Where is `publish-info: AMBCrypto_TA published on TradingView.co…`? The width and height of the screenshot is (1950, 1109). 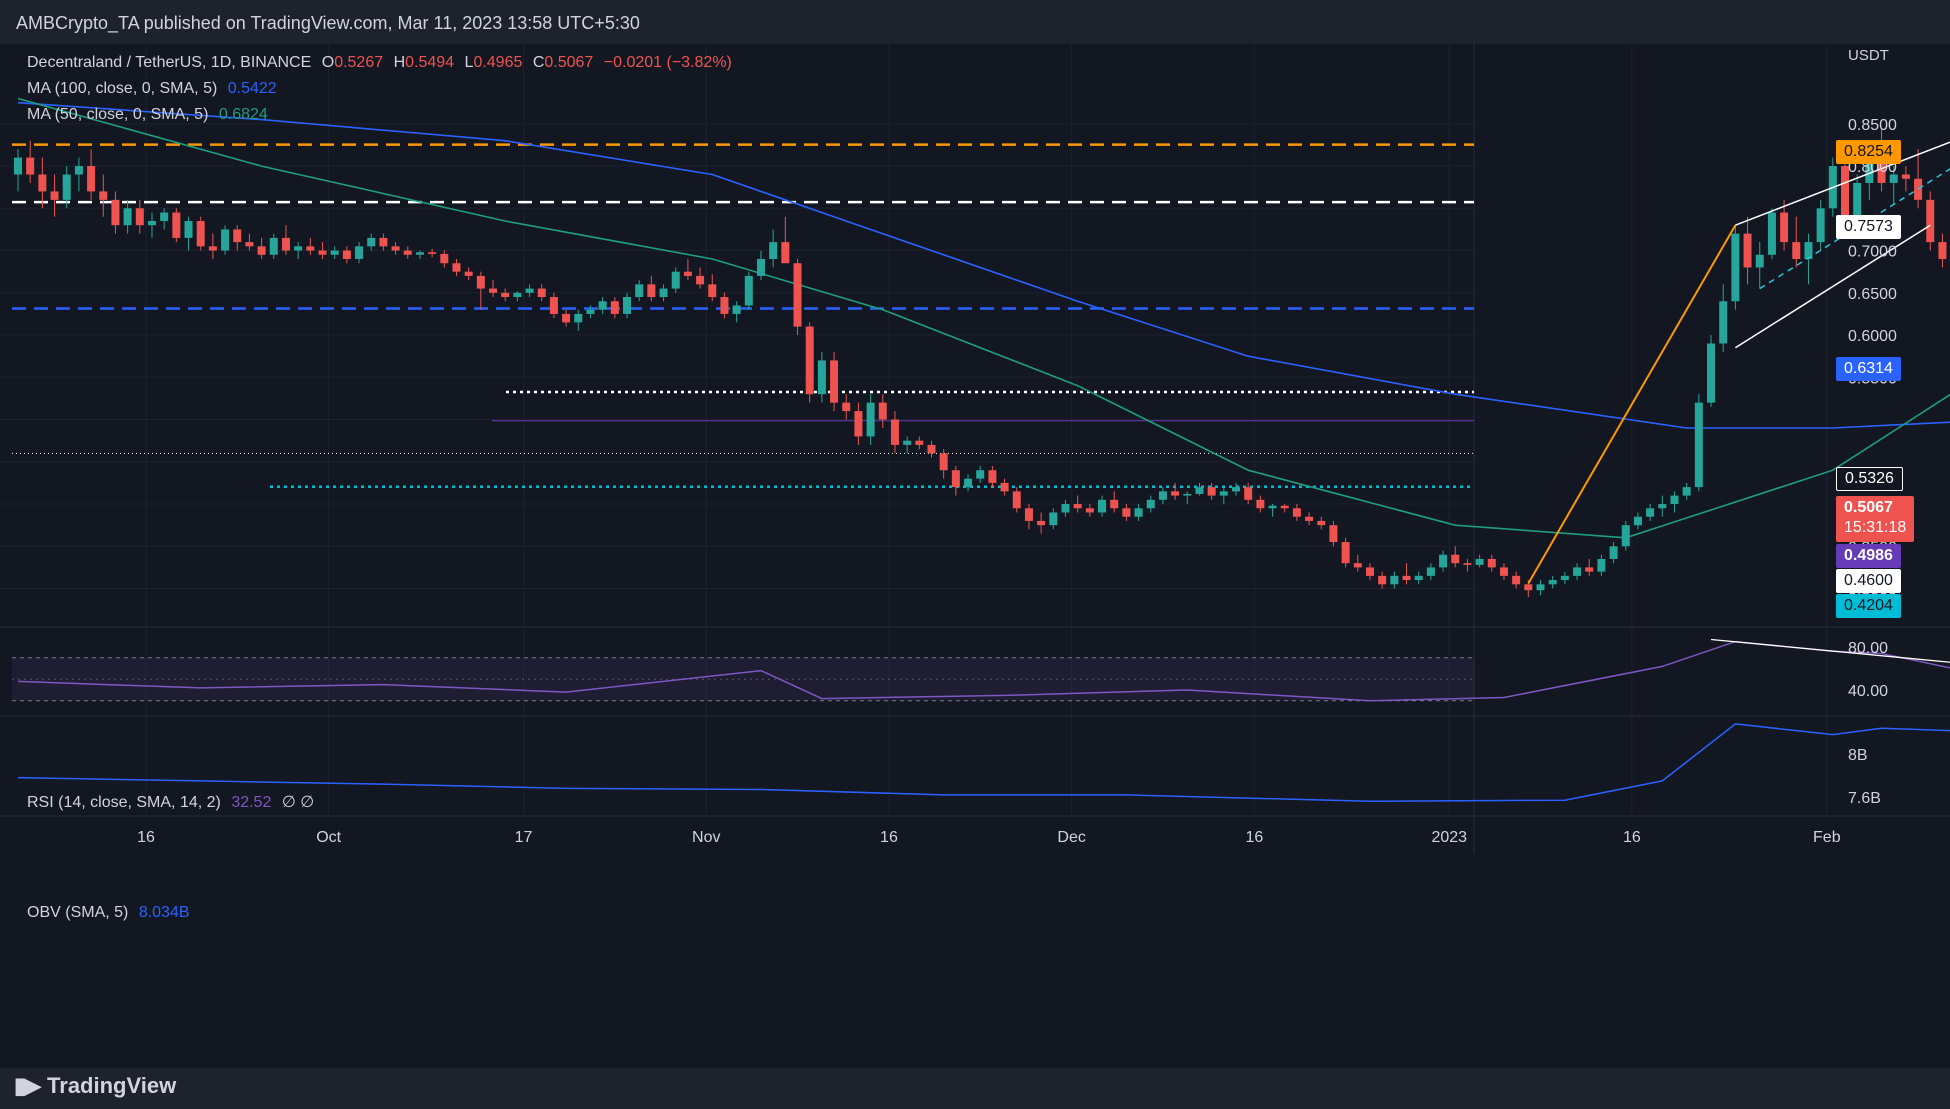 publish-info: AMBCrypto_TA published on TradingView.co… is located at coordinates (328, 23).